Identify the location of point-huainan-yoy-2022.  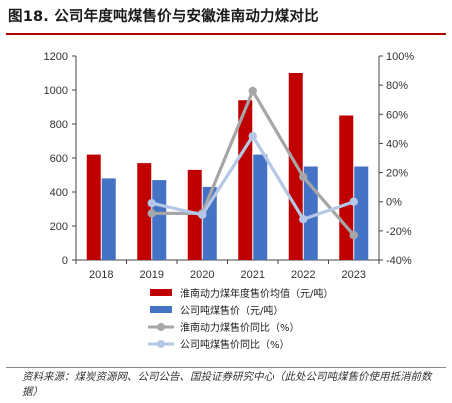
(303, 177).